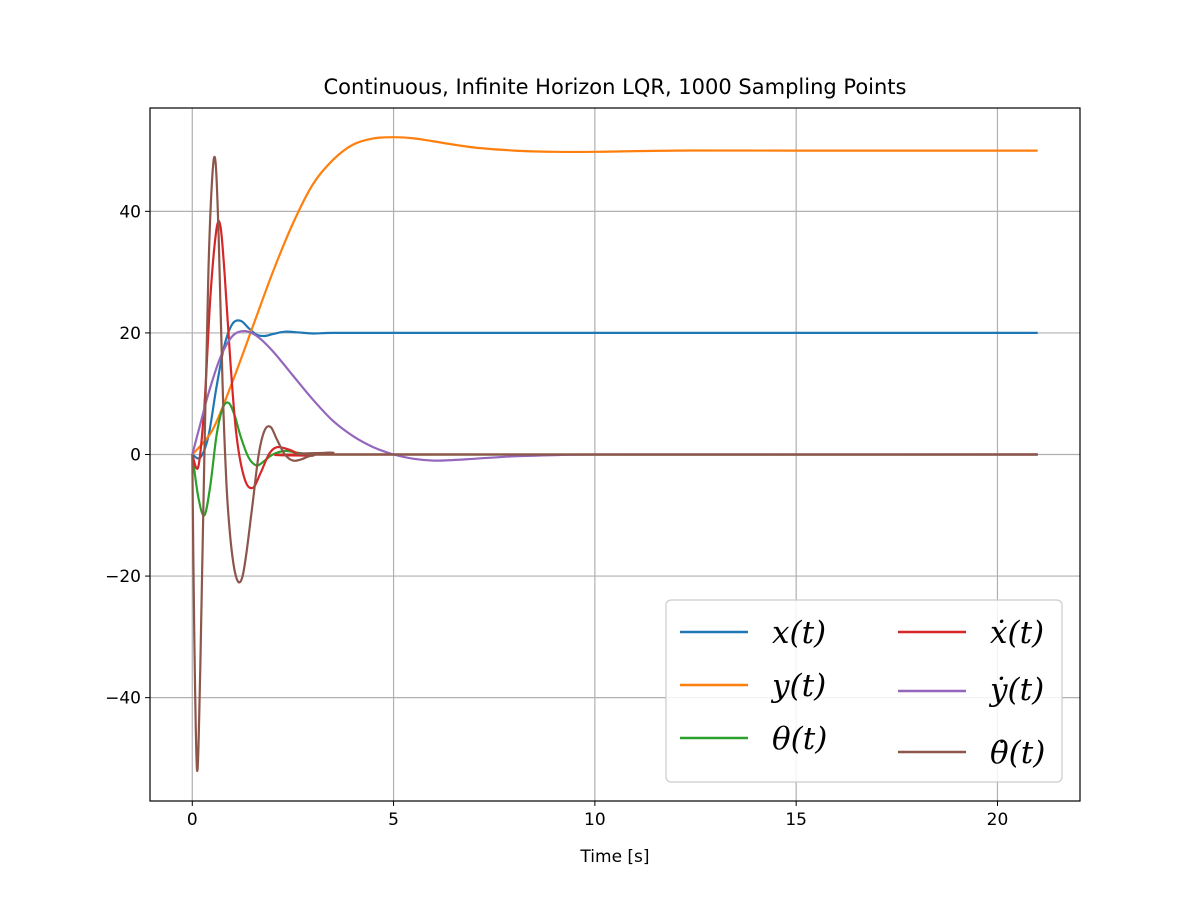 Image resolution: width=1200 pixels, height=900 pixels. What do you see at coordinates (192, 820) in the screenshot?
I see `x-tick-label: 0` at bounding box center [192, 820].